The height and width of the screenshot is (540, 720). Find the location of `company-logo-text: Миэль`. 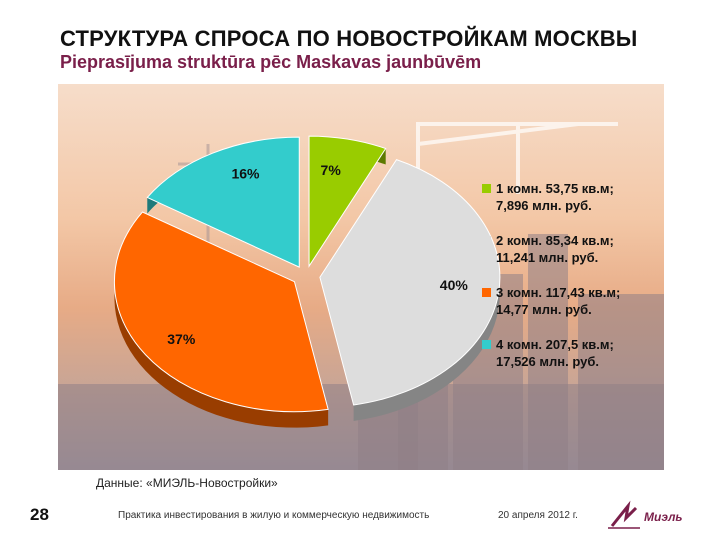

company-logo-text: Миэль is located at coordinates (663, 517).